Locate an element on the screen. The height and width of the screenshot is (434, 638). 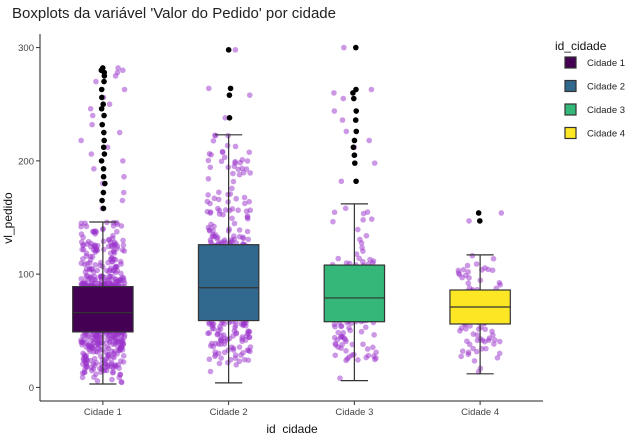
legend-label: Cidade 4 is located at coordinates (606, 134).